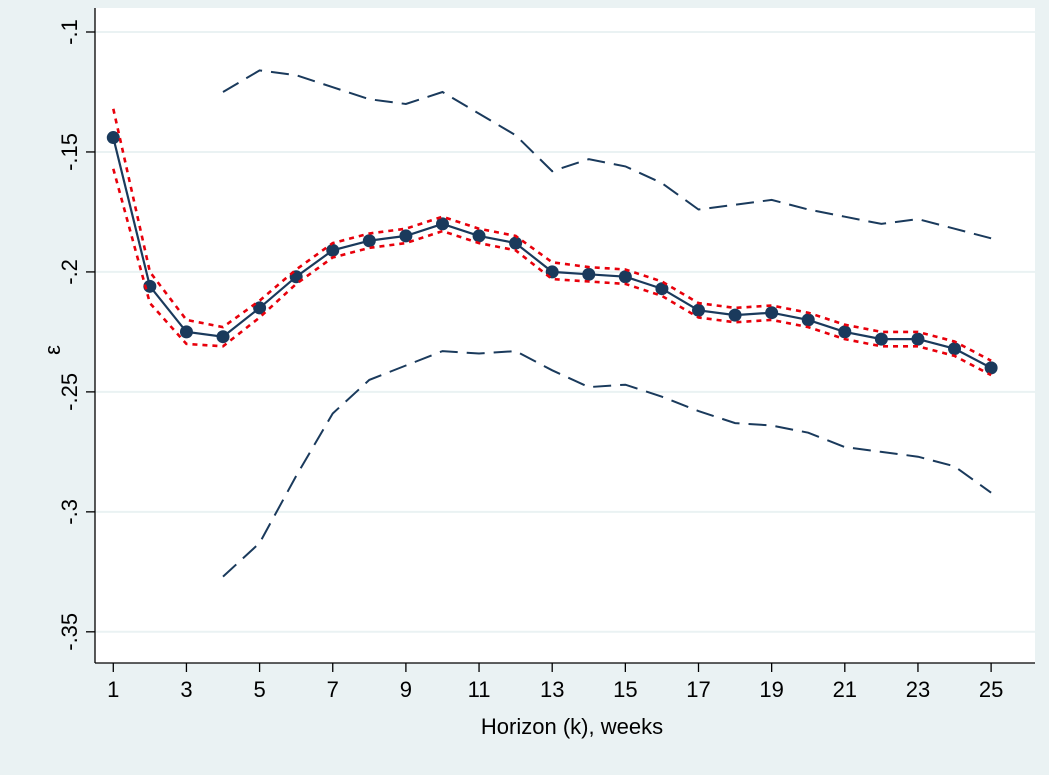  I want to click on x-tick-label: 25, so click(991, 689).